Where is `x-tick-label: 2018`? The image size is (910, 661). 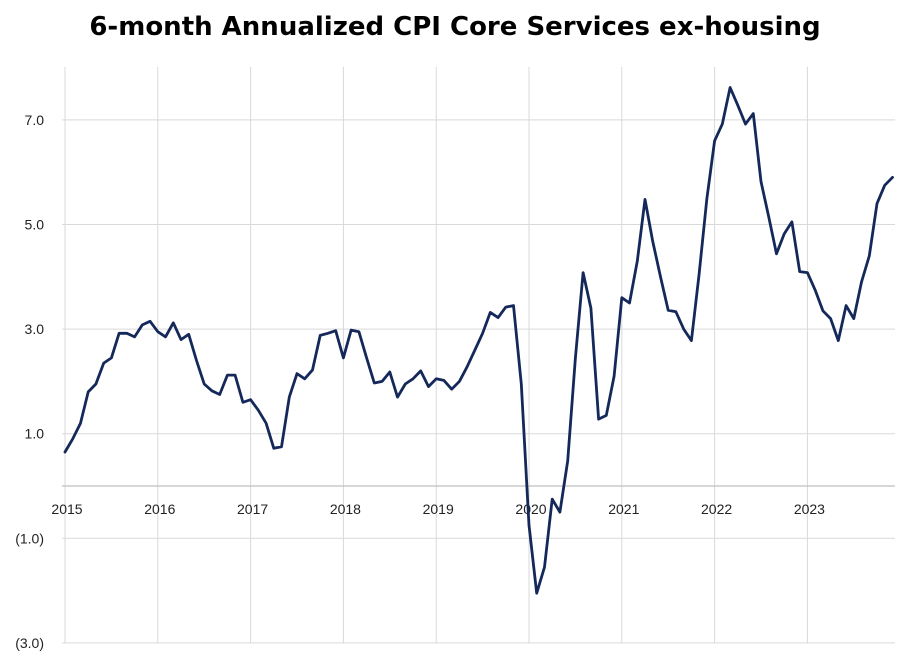 x-tick-label: 2018 is located at coordinates (345, 509).